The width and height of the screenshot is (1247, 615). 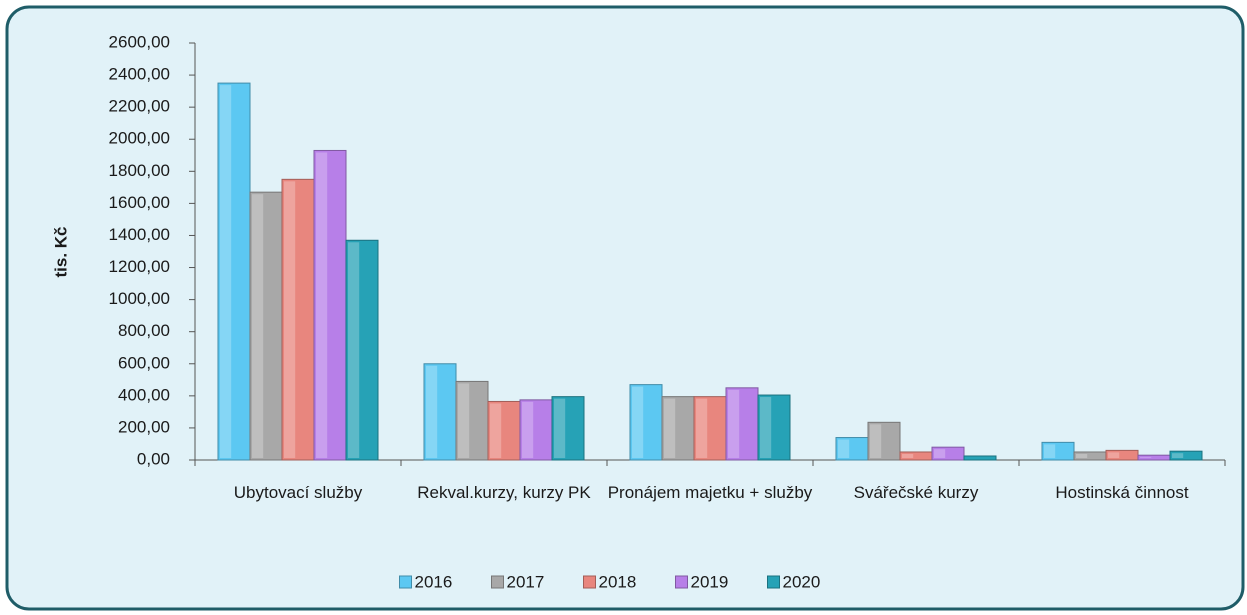 What do you see at coordinates (139, 138) in the screenshot?
I see `y-tick-label: 2000,00` at bounding box center [139, 138].